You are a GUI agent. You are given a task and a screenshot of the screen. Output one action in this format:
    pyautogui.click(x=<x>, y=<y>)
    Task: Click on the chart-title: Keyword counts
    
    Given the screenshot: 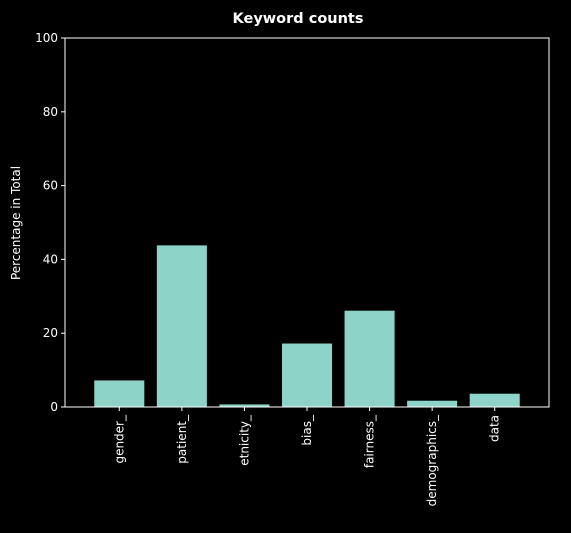 What is the action you would take?
    pyautogui.click(x=298, y=19)
    